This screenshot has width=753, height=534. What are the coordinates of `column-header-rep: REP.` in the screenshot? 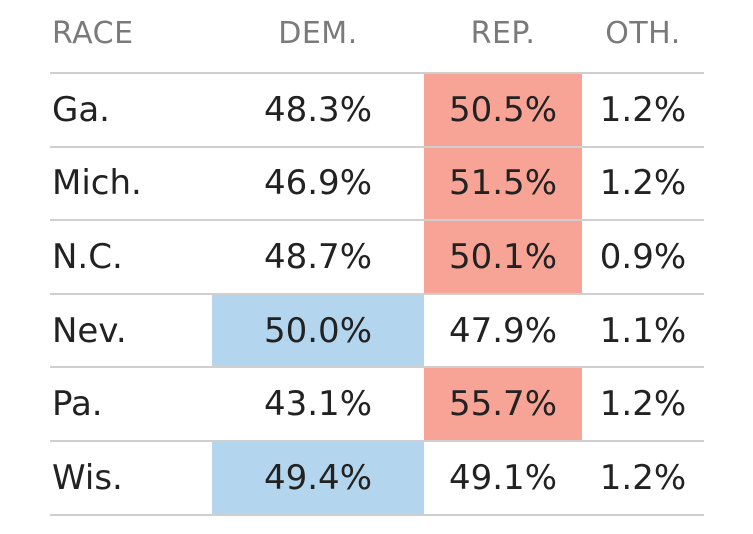 It's located at (503, 33).